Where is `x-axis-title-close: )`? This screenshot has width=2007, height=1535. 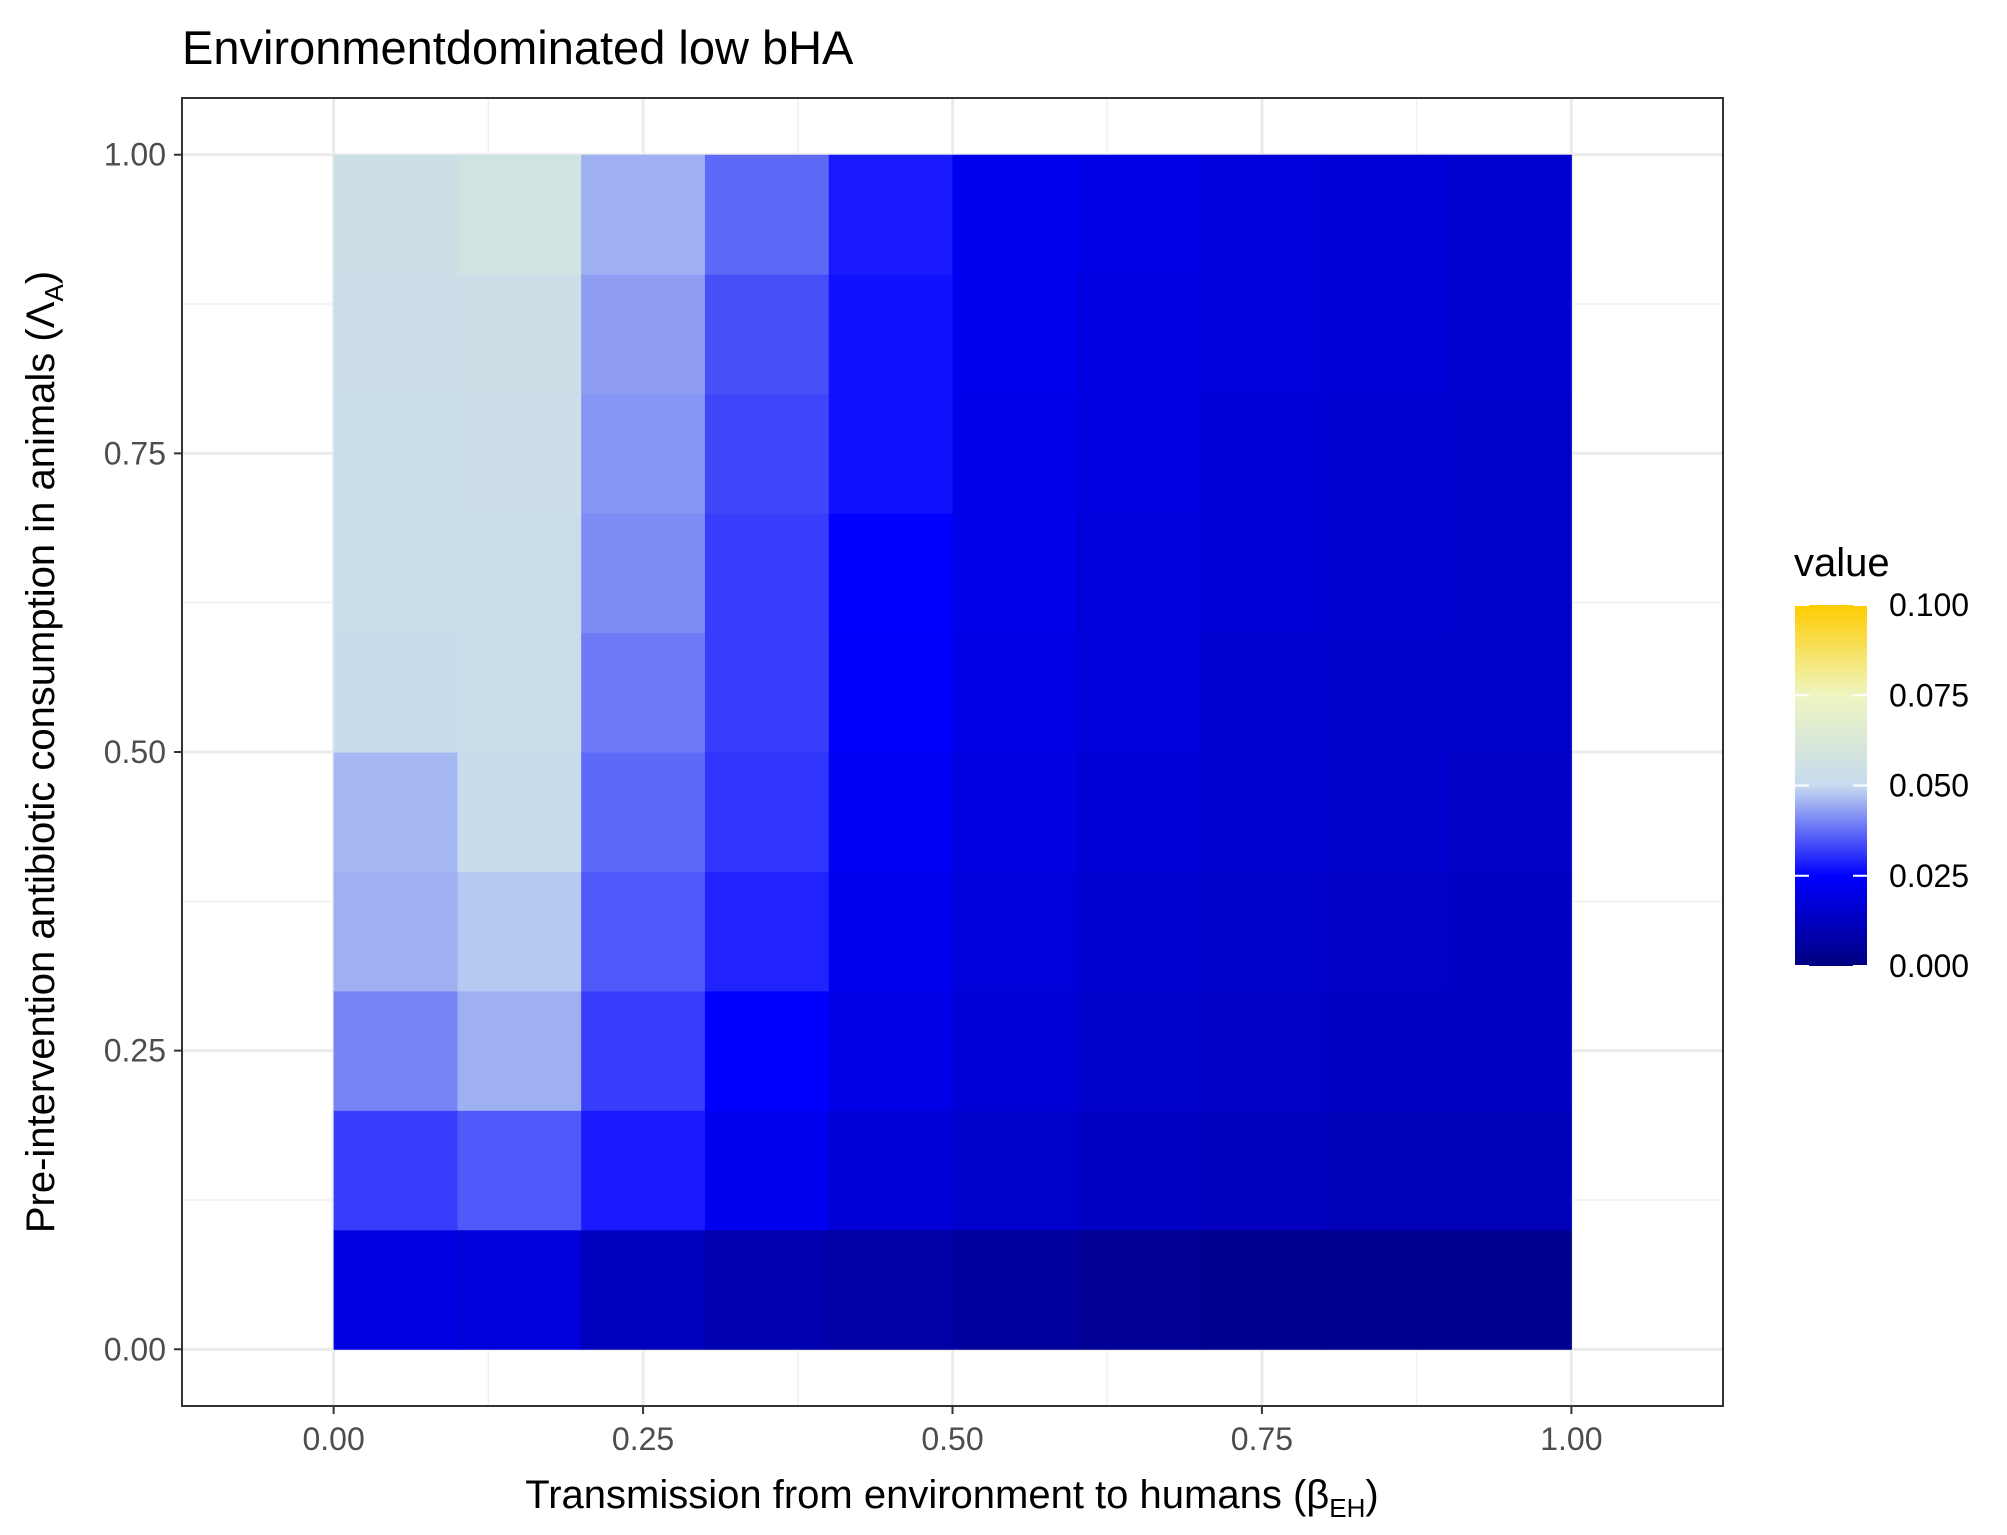
x-axis-title-close: ) is located at coordinates (1371, 1495).